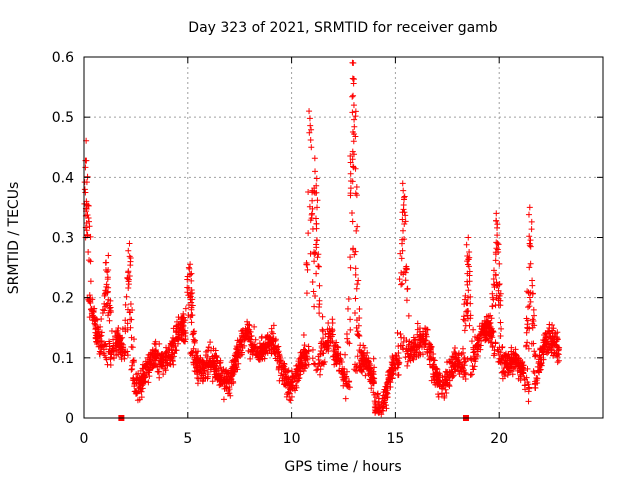 The height and width of the screenshot is (480, 640). Describe the element at coordinates (342, 467) in the screenshot. I see `x-axis-title: GPS time / hours` at that location.